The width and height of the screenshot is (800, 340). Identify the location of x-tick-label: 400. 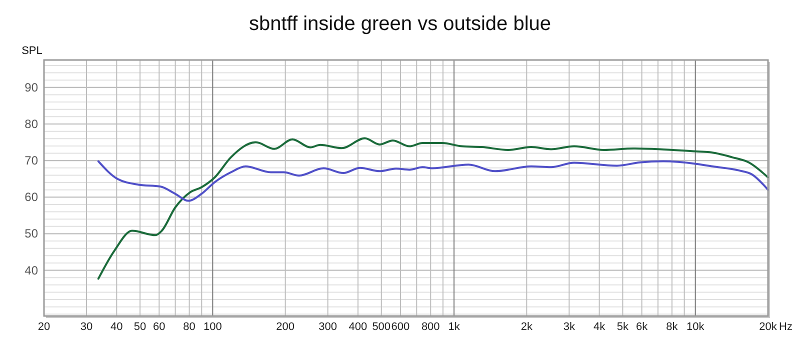
(358, 327).